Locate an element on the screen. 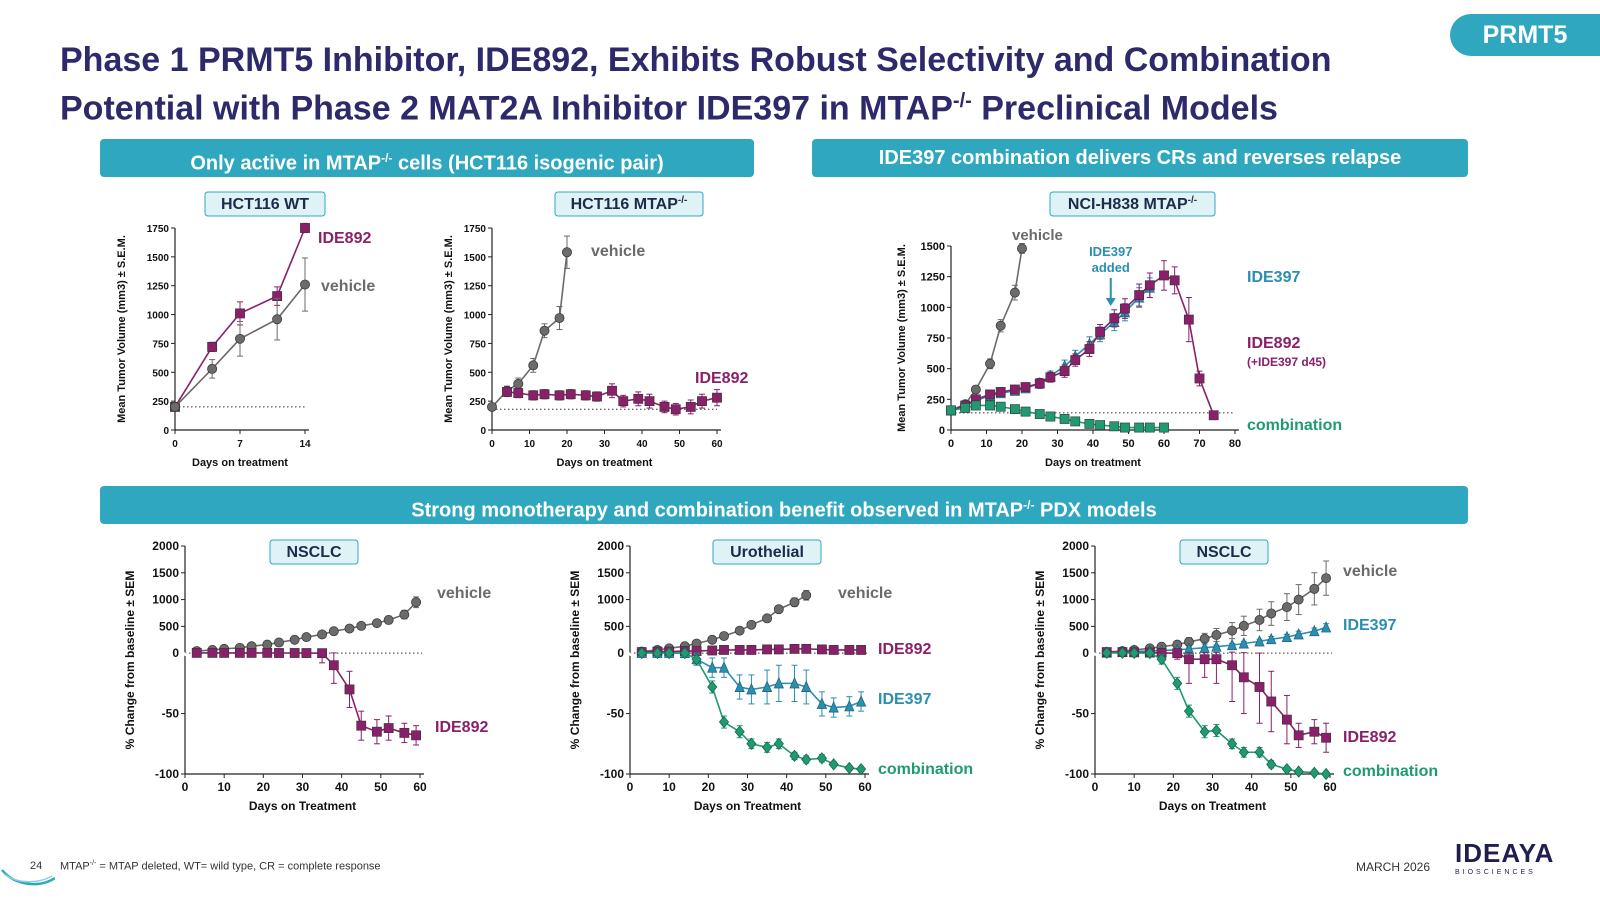 This screenshot has height=900, width=1600. y-tick-label: -100 is located at coordinates (167, 774).